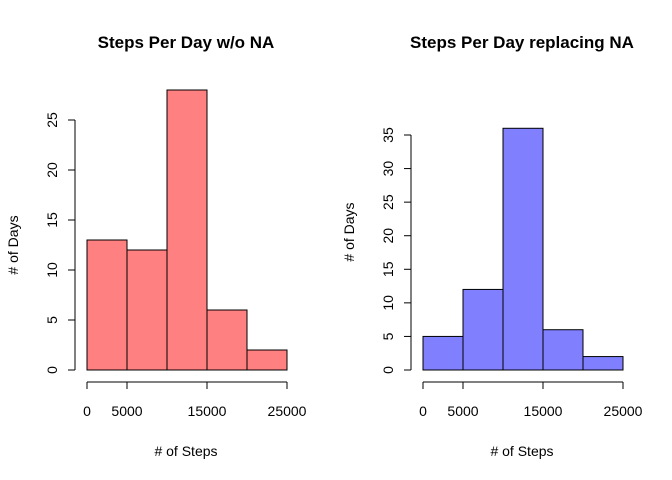  What do you see at coordinates (396, 250) in the screenshot?
I see `y-axis: 0 5 10 15 20 25 30 35` at bounding box center [396, 250].